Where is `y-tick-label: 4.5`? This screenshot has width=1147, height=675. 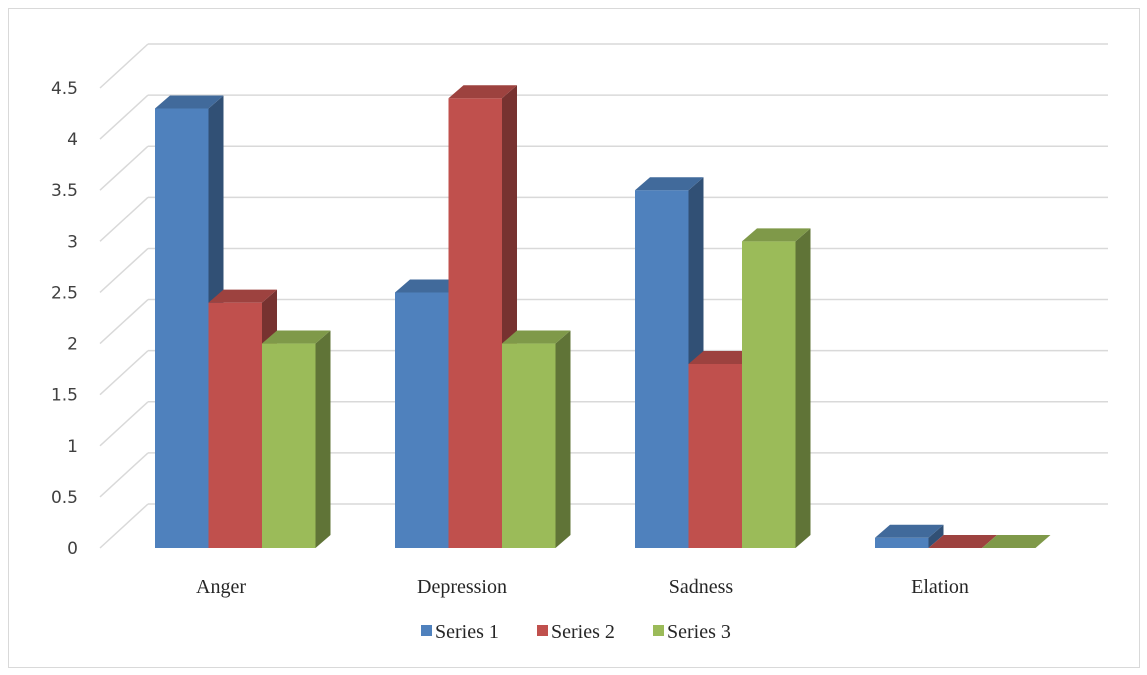
y-tick-label: 4.5 is located at coordinates (64, 89).